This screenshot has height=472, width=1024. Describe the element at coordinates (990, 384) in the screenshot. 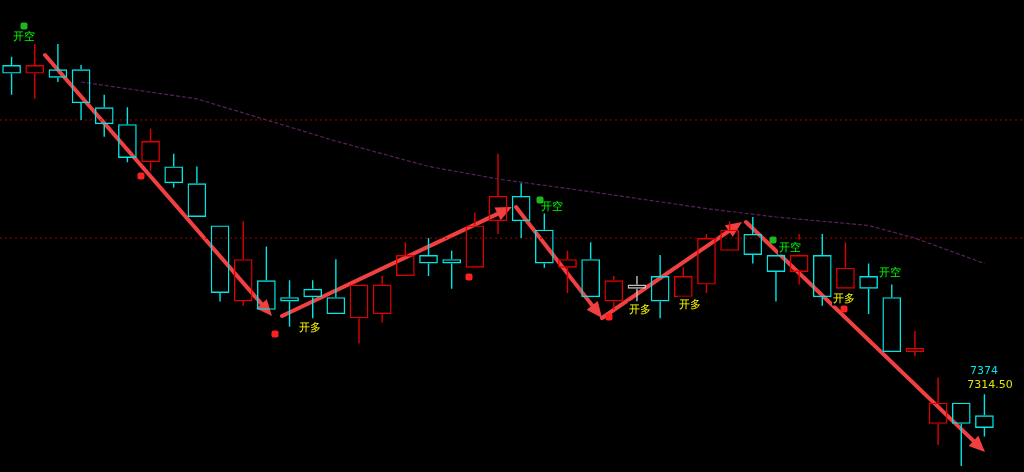

I see `annotation: 7314.50` at that location.